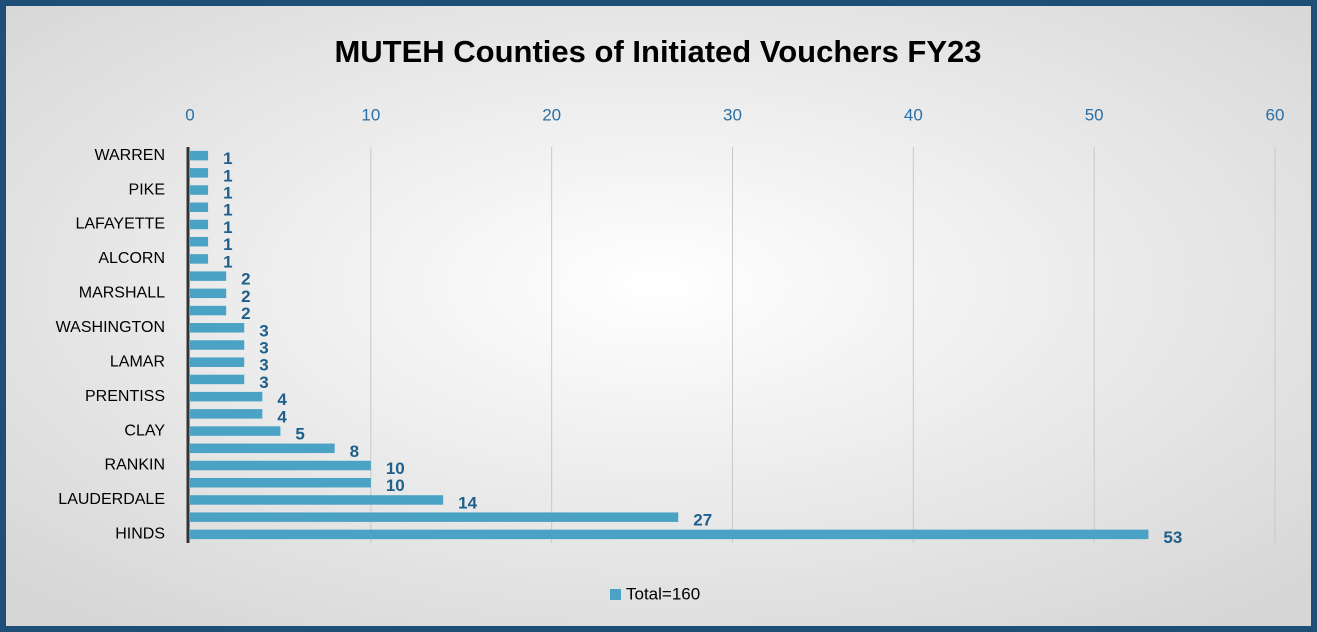 The height and width of the screenshot is (632, 1317). What do you see at coordinates (144, 430) in the screenshot?
I see `y-tick-label: CLAY` at bounding box center [144, 430].